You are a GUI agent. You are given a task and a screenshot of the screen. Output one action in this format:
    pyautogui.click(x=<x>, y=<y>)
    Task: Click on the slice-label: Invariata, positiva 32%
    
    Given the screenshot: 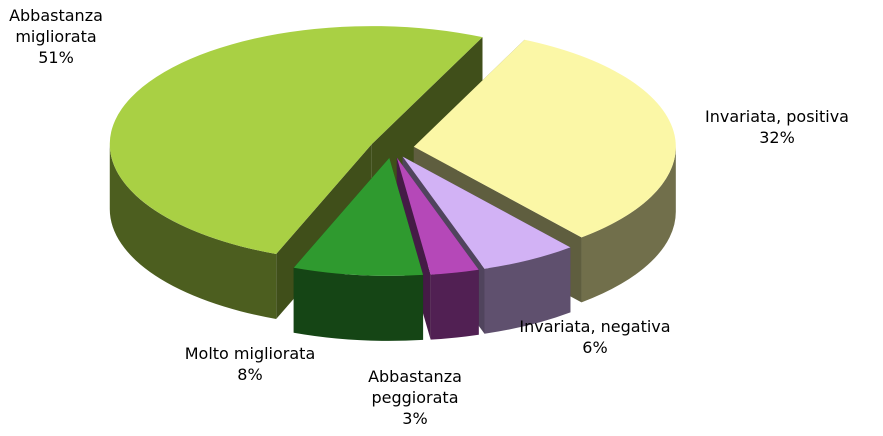 What is the action you would take?
    pyautogui.click(x=777, y=127)
    